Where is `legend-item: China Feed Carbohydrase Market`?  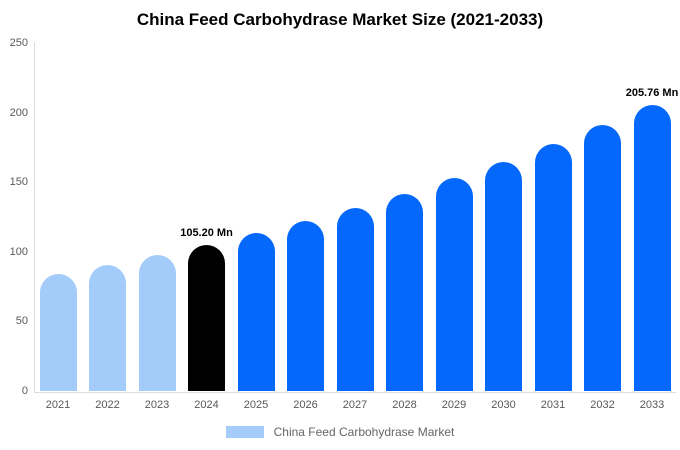 legend-item: China Feed Carbohydrase Market is located at coordinates (340, 432).